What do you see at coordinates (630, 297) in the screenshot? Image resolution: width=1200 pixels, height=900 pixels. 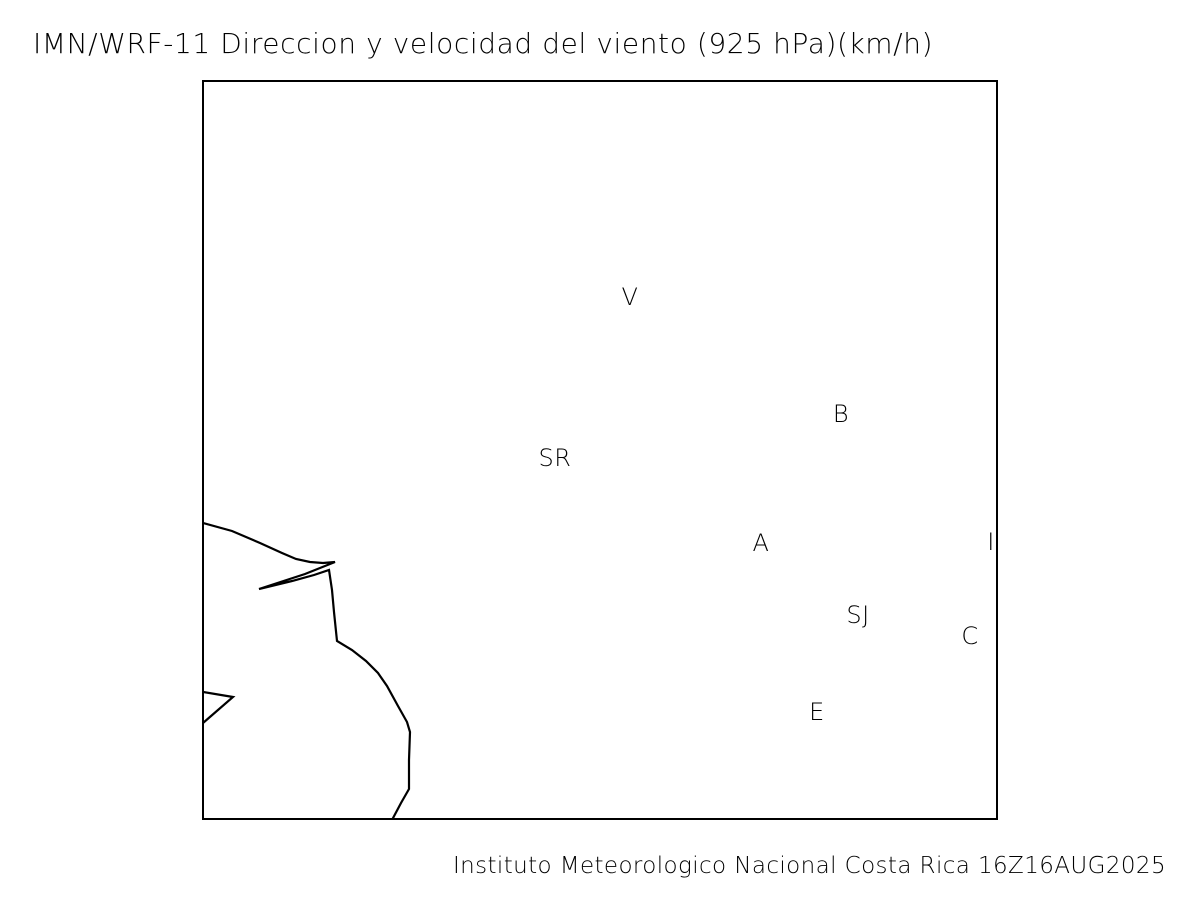 I see `station-label-v: V` at bounding box center [630, 297].